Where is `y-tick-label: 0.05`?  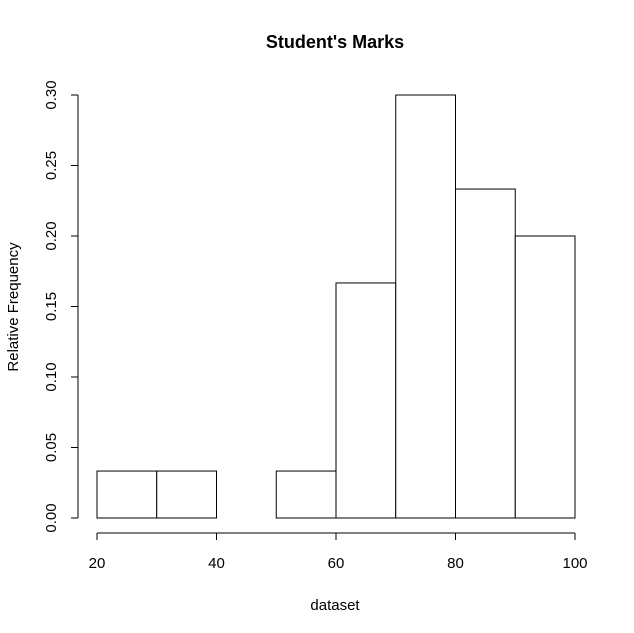
y-tick-label: 0.05 is located at coordinates (51, 447).